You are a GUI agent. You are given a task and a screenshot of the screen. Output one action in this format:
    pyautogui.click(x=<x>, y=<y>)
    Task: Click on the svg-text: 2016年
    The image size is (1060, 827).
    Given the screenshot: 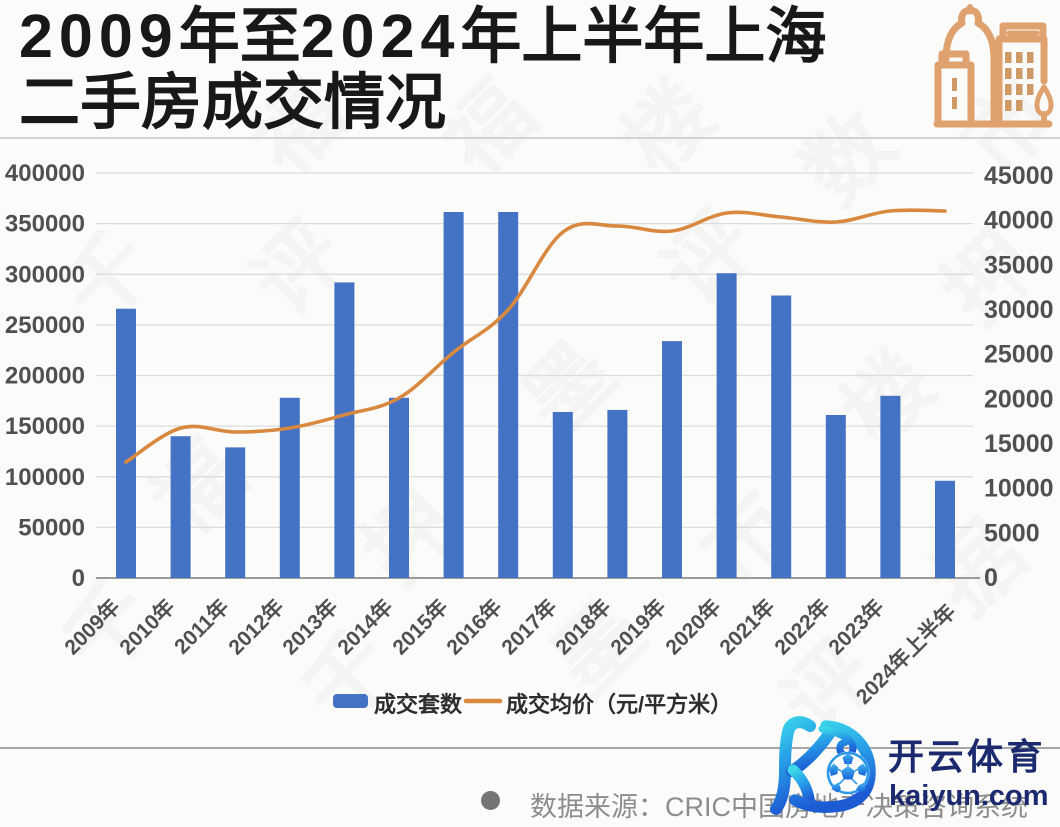 What is the action you would take?
    pyautogui.click(x=474, y=627)
    